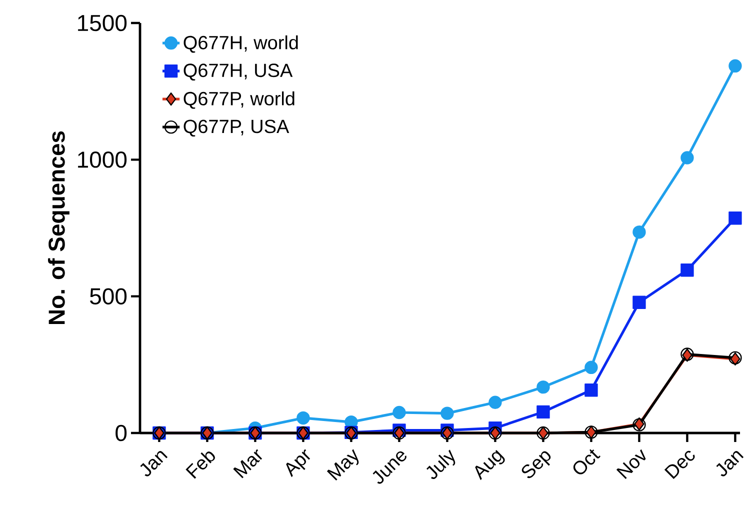 This screenshot has width=751, height=517. I want to click on y-tick-label: 0, so click(121, 433).